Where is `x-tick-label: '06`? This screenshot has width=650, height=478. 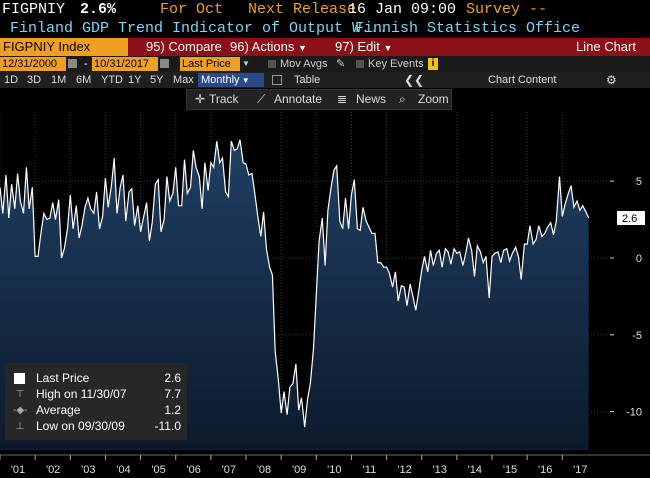
x-tick-label: '06 is located at coordinates (194, 470).